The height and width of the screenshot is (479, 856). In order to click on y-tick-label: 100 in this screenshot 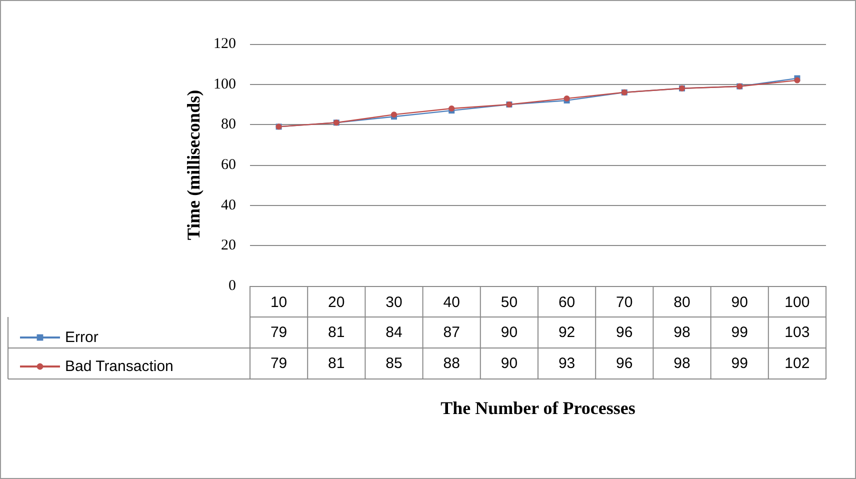, I will do `click(225, 84)`.